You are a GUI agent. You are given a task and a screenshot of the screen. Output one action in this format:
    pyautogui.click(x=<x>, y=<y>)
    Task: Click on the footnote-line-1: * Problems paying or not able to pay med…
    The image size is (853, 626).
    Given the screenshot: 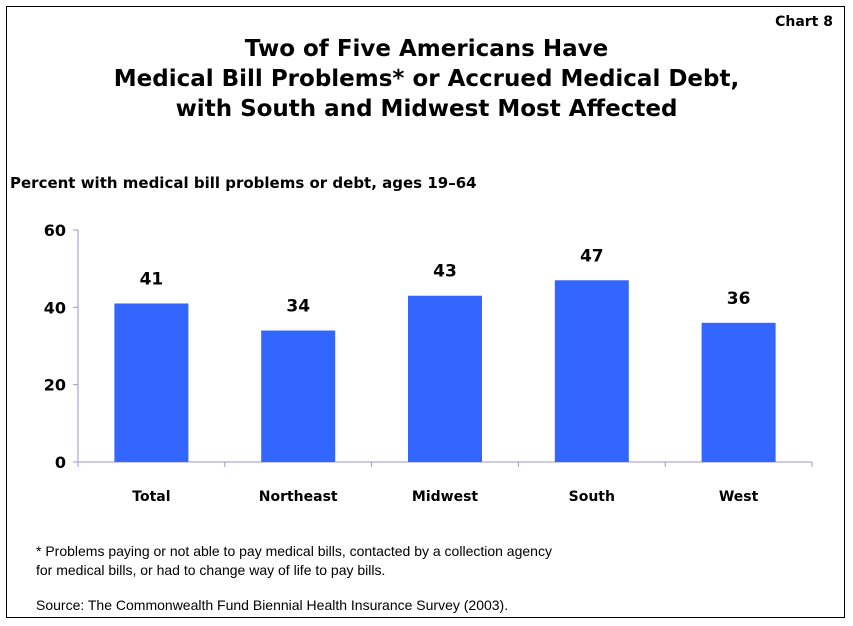 What is the action you would take?
    pyautogui.click(x=294, y=551)
    